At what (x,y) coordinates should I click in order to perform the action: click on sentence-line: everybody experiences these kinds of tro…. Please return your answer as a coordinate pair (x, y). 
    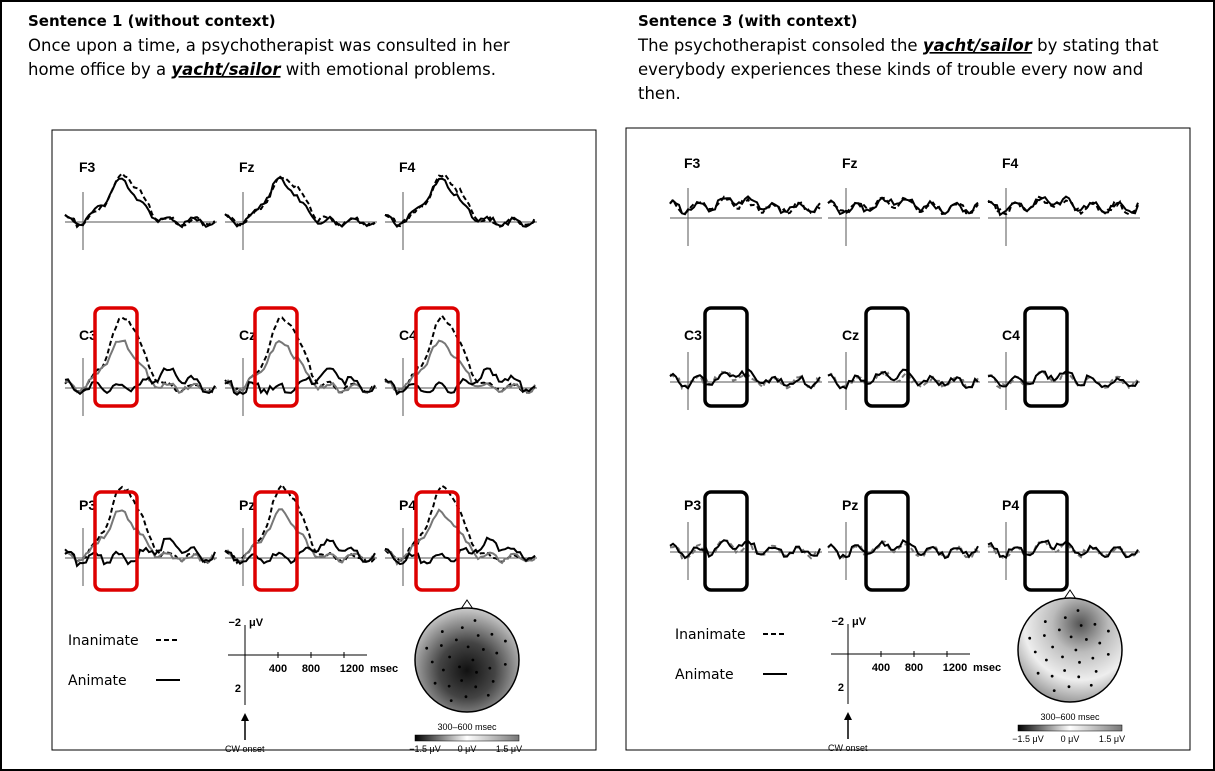
    Looking at the image, I should click on (890, 69).